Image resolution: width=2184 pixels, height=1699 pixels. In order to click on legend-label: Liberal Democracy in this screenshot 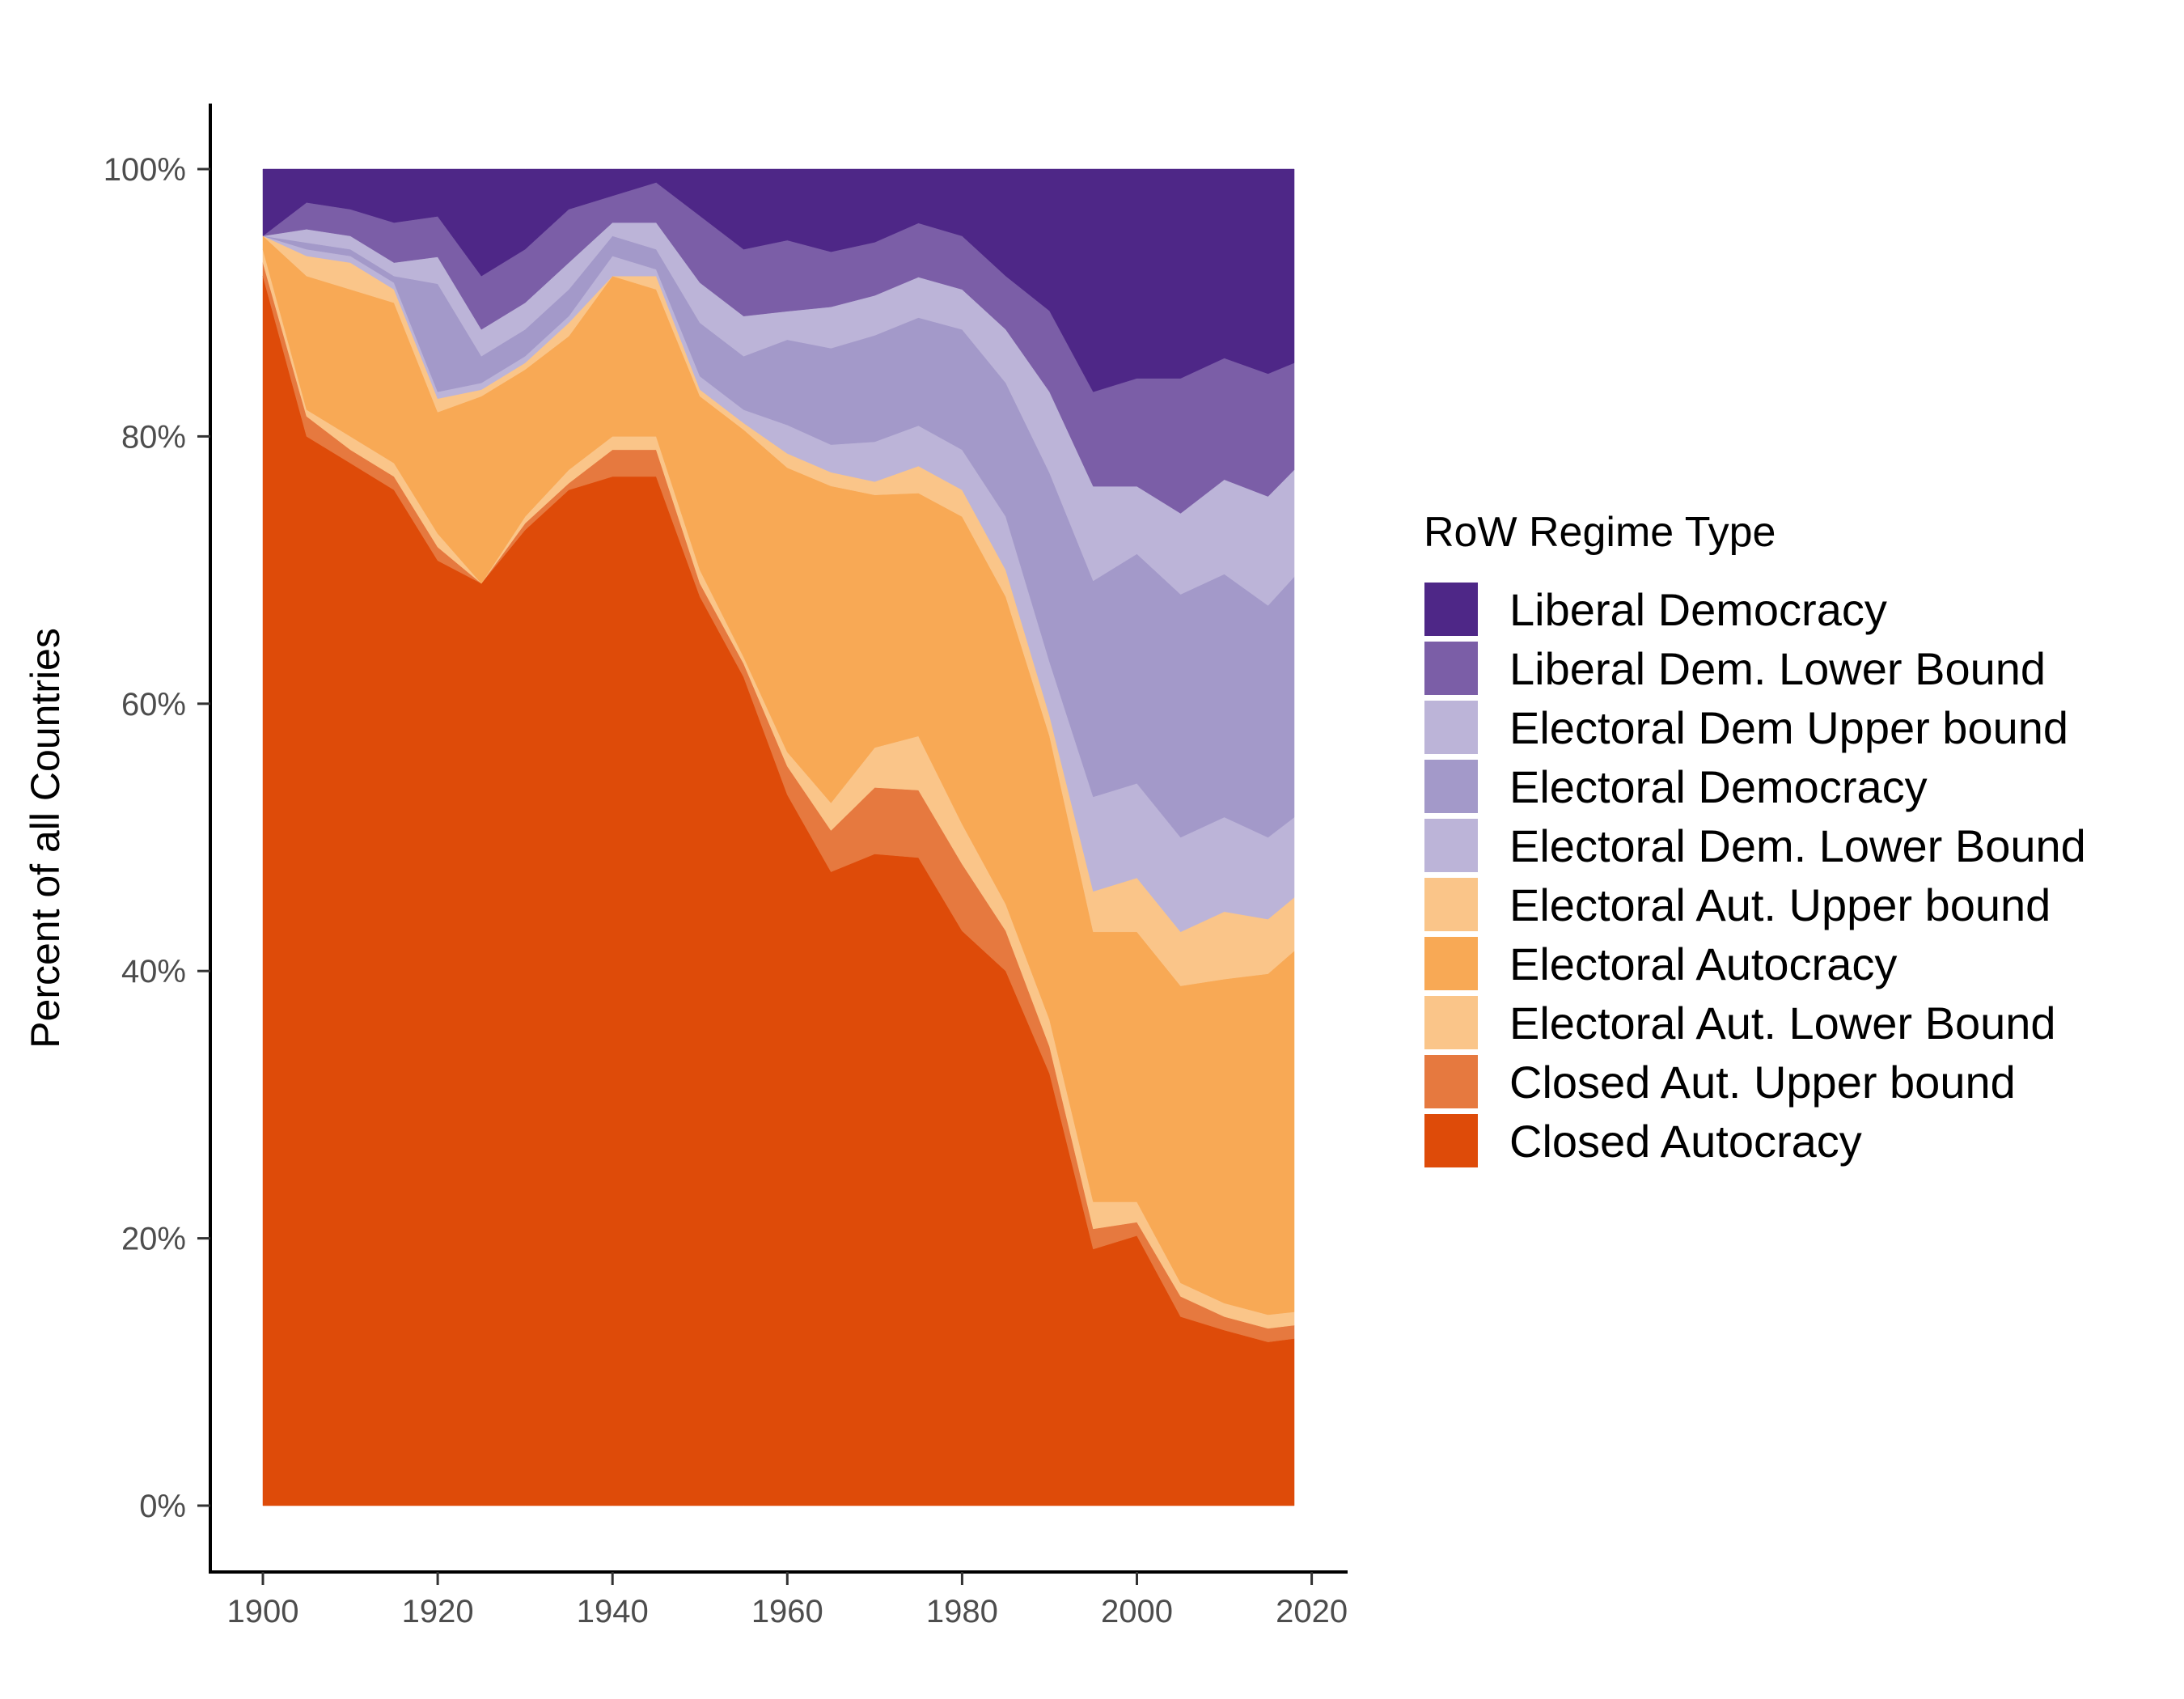, I will do `click(1698, 609)`.